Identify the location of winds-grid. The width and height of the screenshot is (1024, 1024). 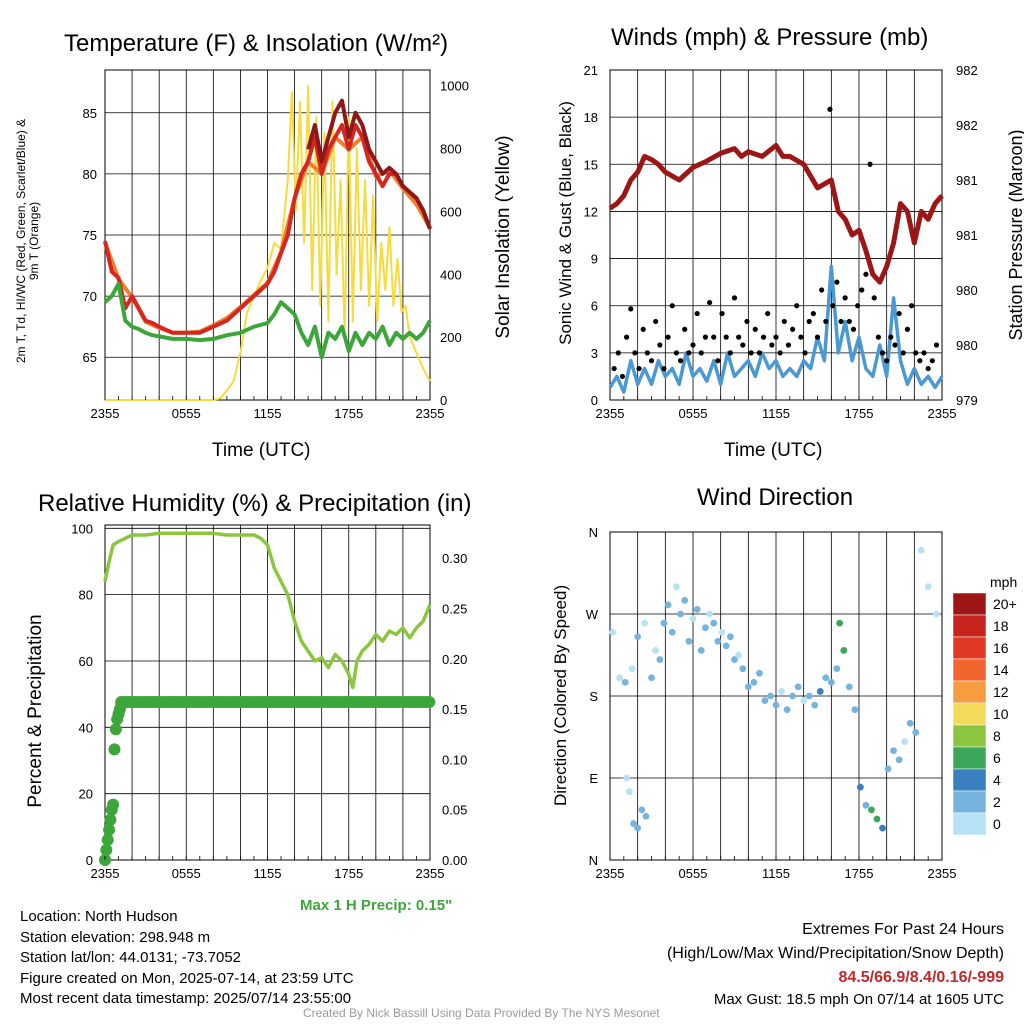
(776, 235).